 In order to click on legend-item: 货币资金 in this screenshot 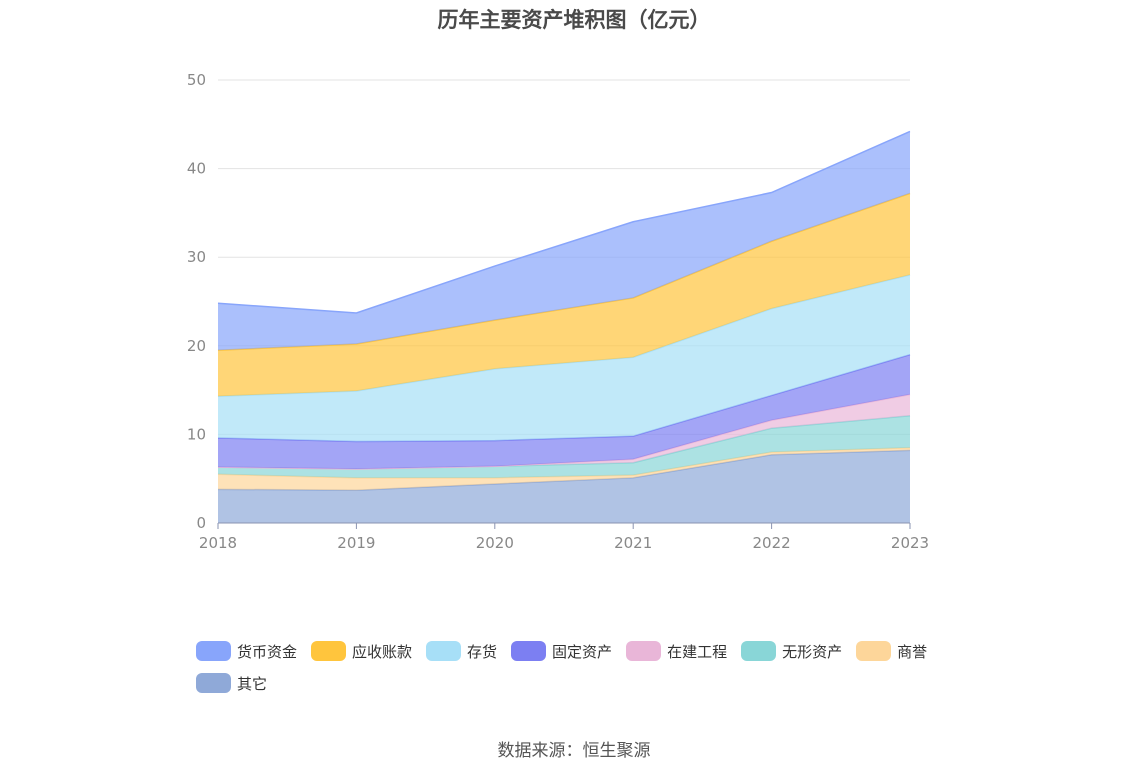, I will do `click(246, 651)`.